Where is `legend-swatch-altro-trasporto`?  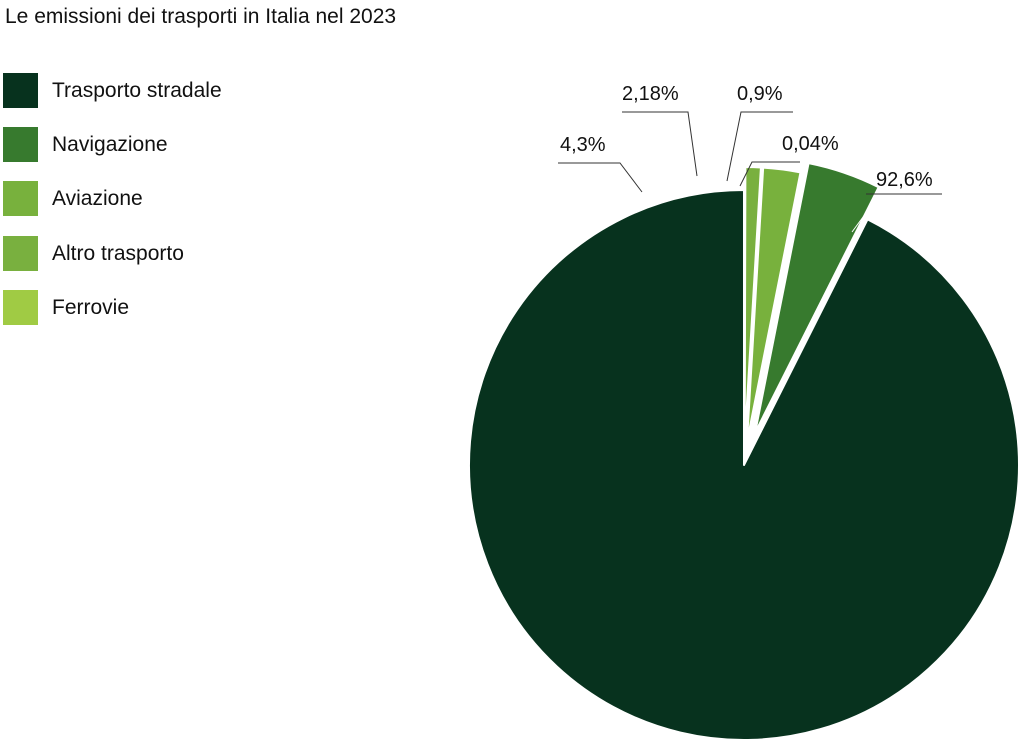 legend-swatch-altro-trasporto is located at coordinates (20, 253).